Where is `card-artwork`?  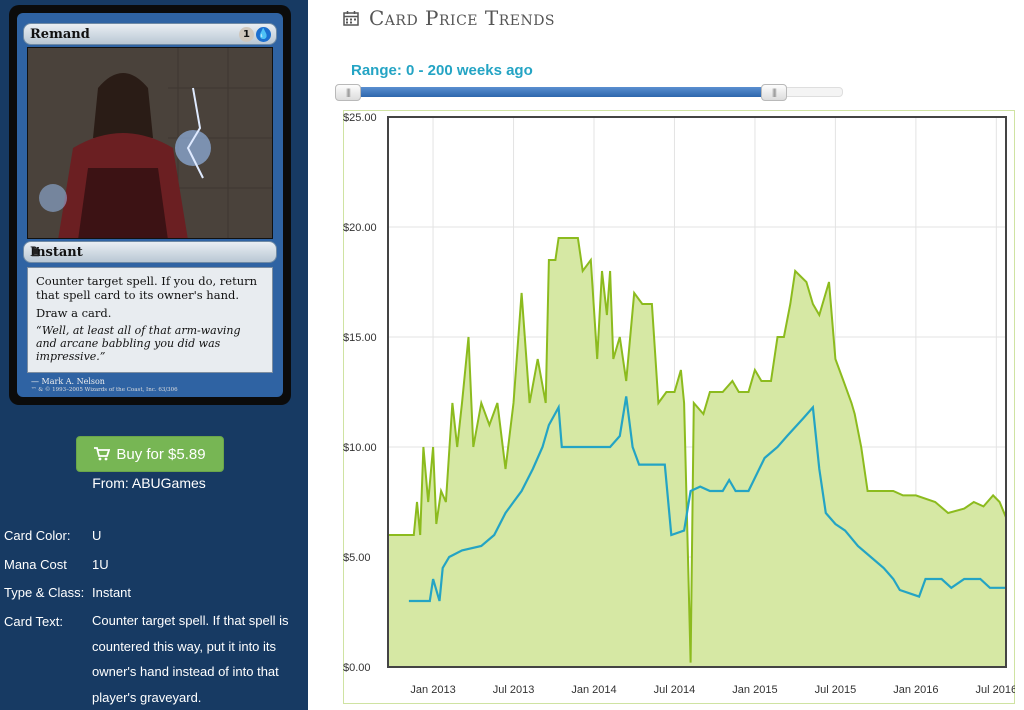 card-artwork is located at coordinates (150, 143).